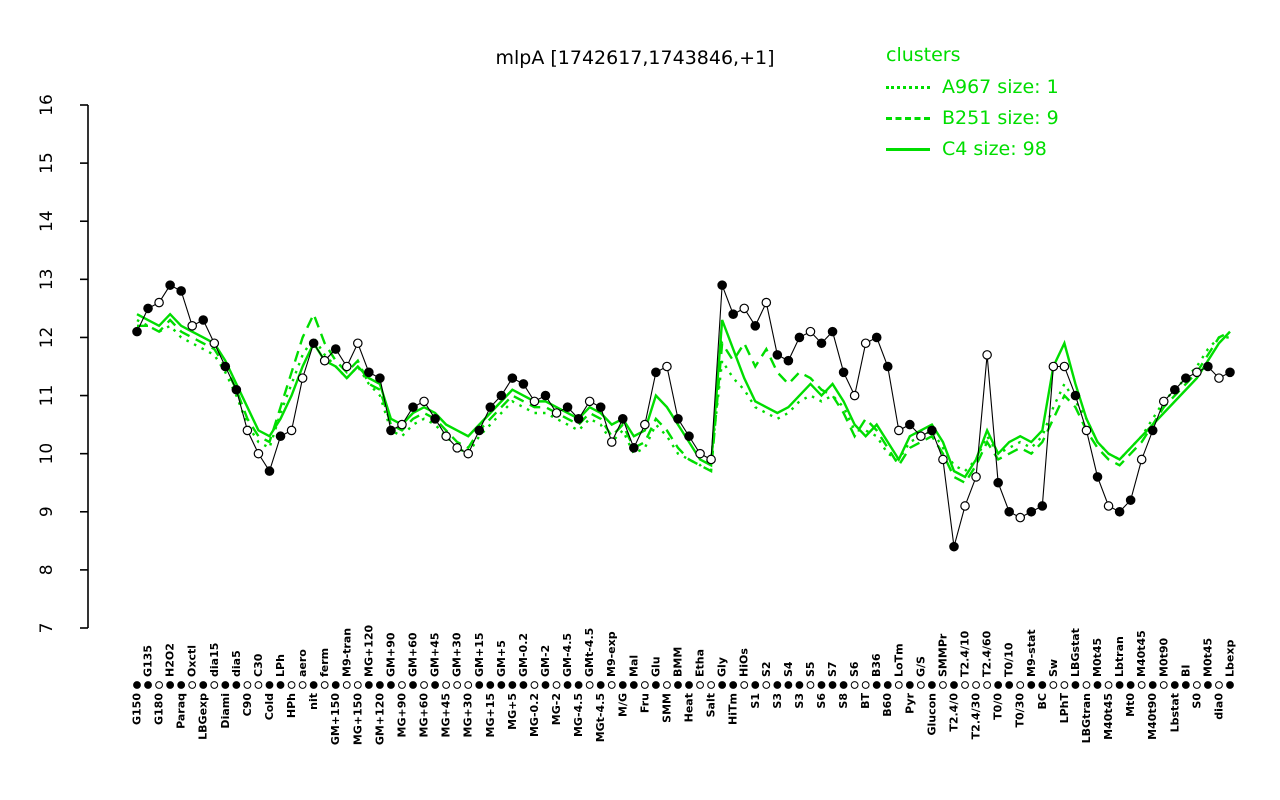  I want to click on condition-label: BMM, so click(677, 662).